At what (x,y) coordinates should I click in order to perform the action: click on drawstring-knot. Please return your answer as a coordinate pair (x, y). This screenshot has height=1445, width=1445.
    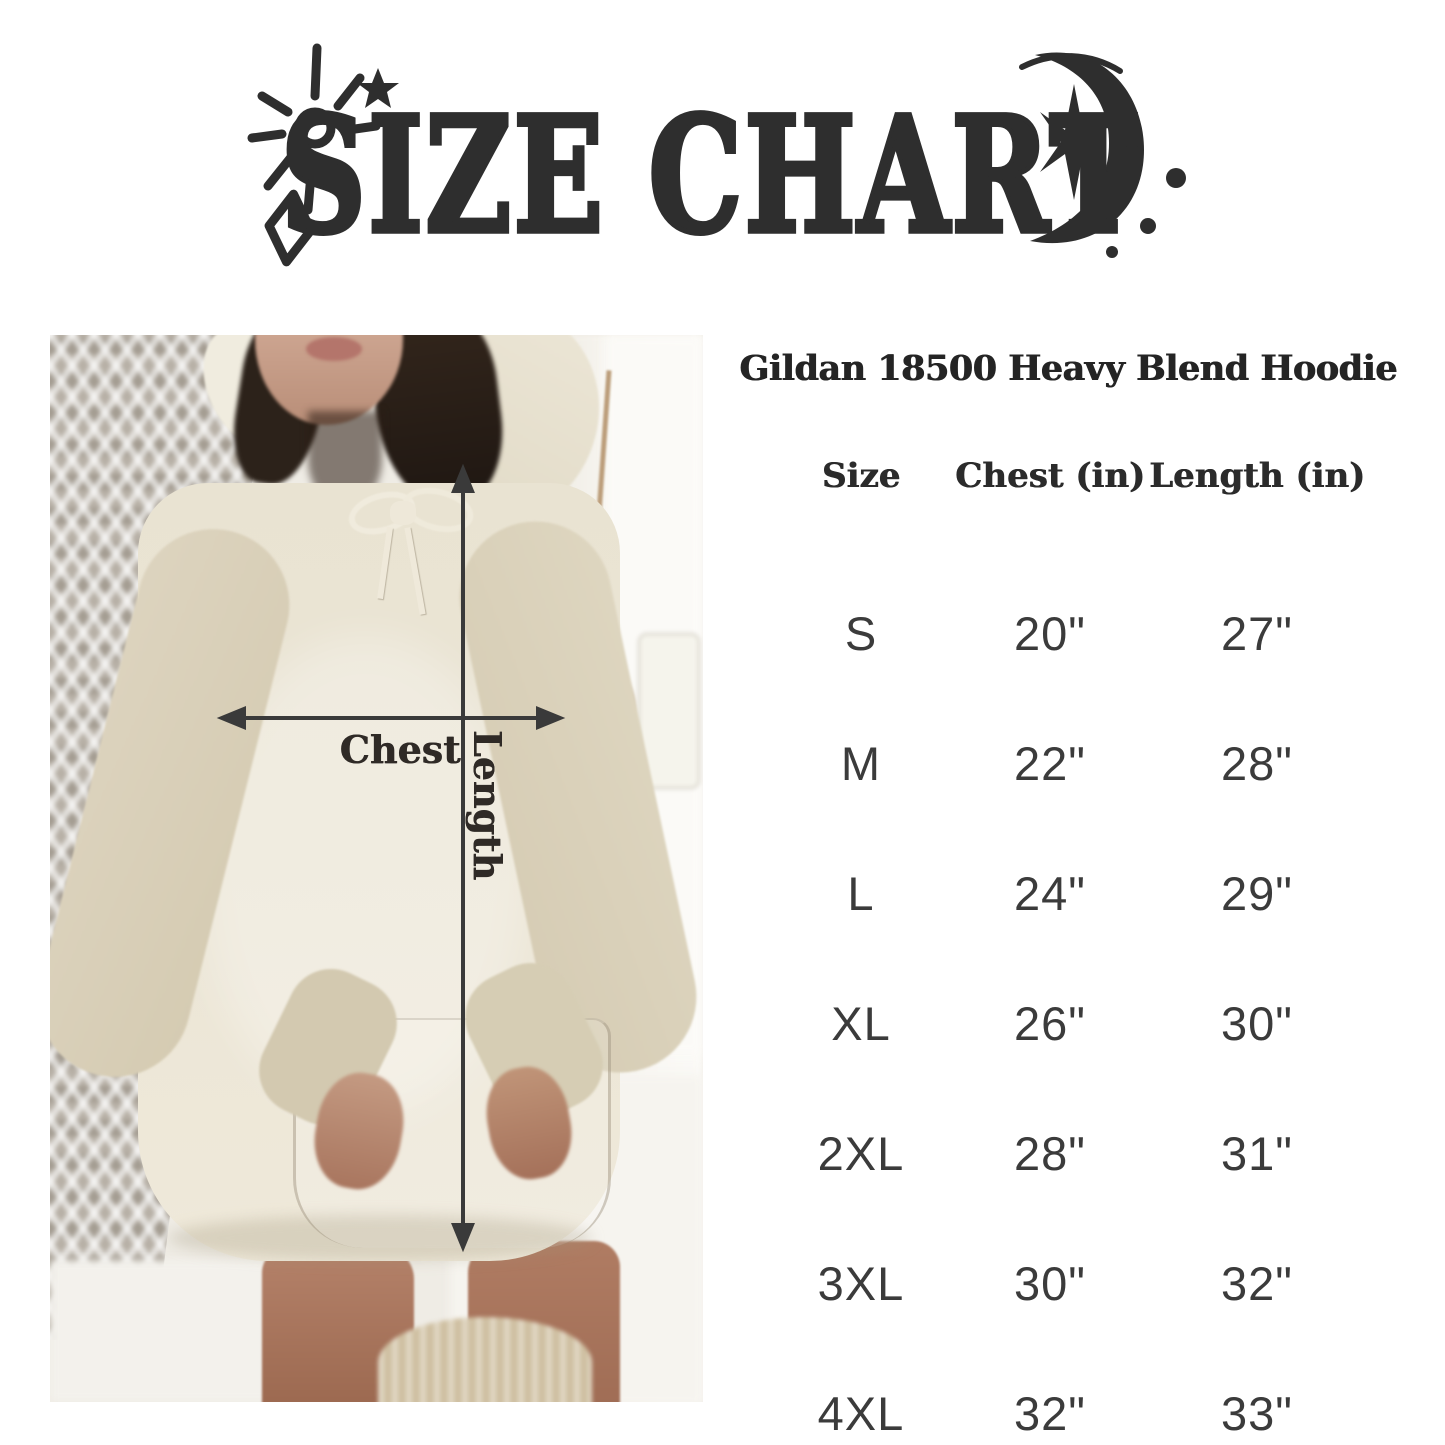
    Looking at the image, I should click on (403, 513).